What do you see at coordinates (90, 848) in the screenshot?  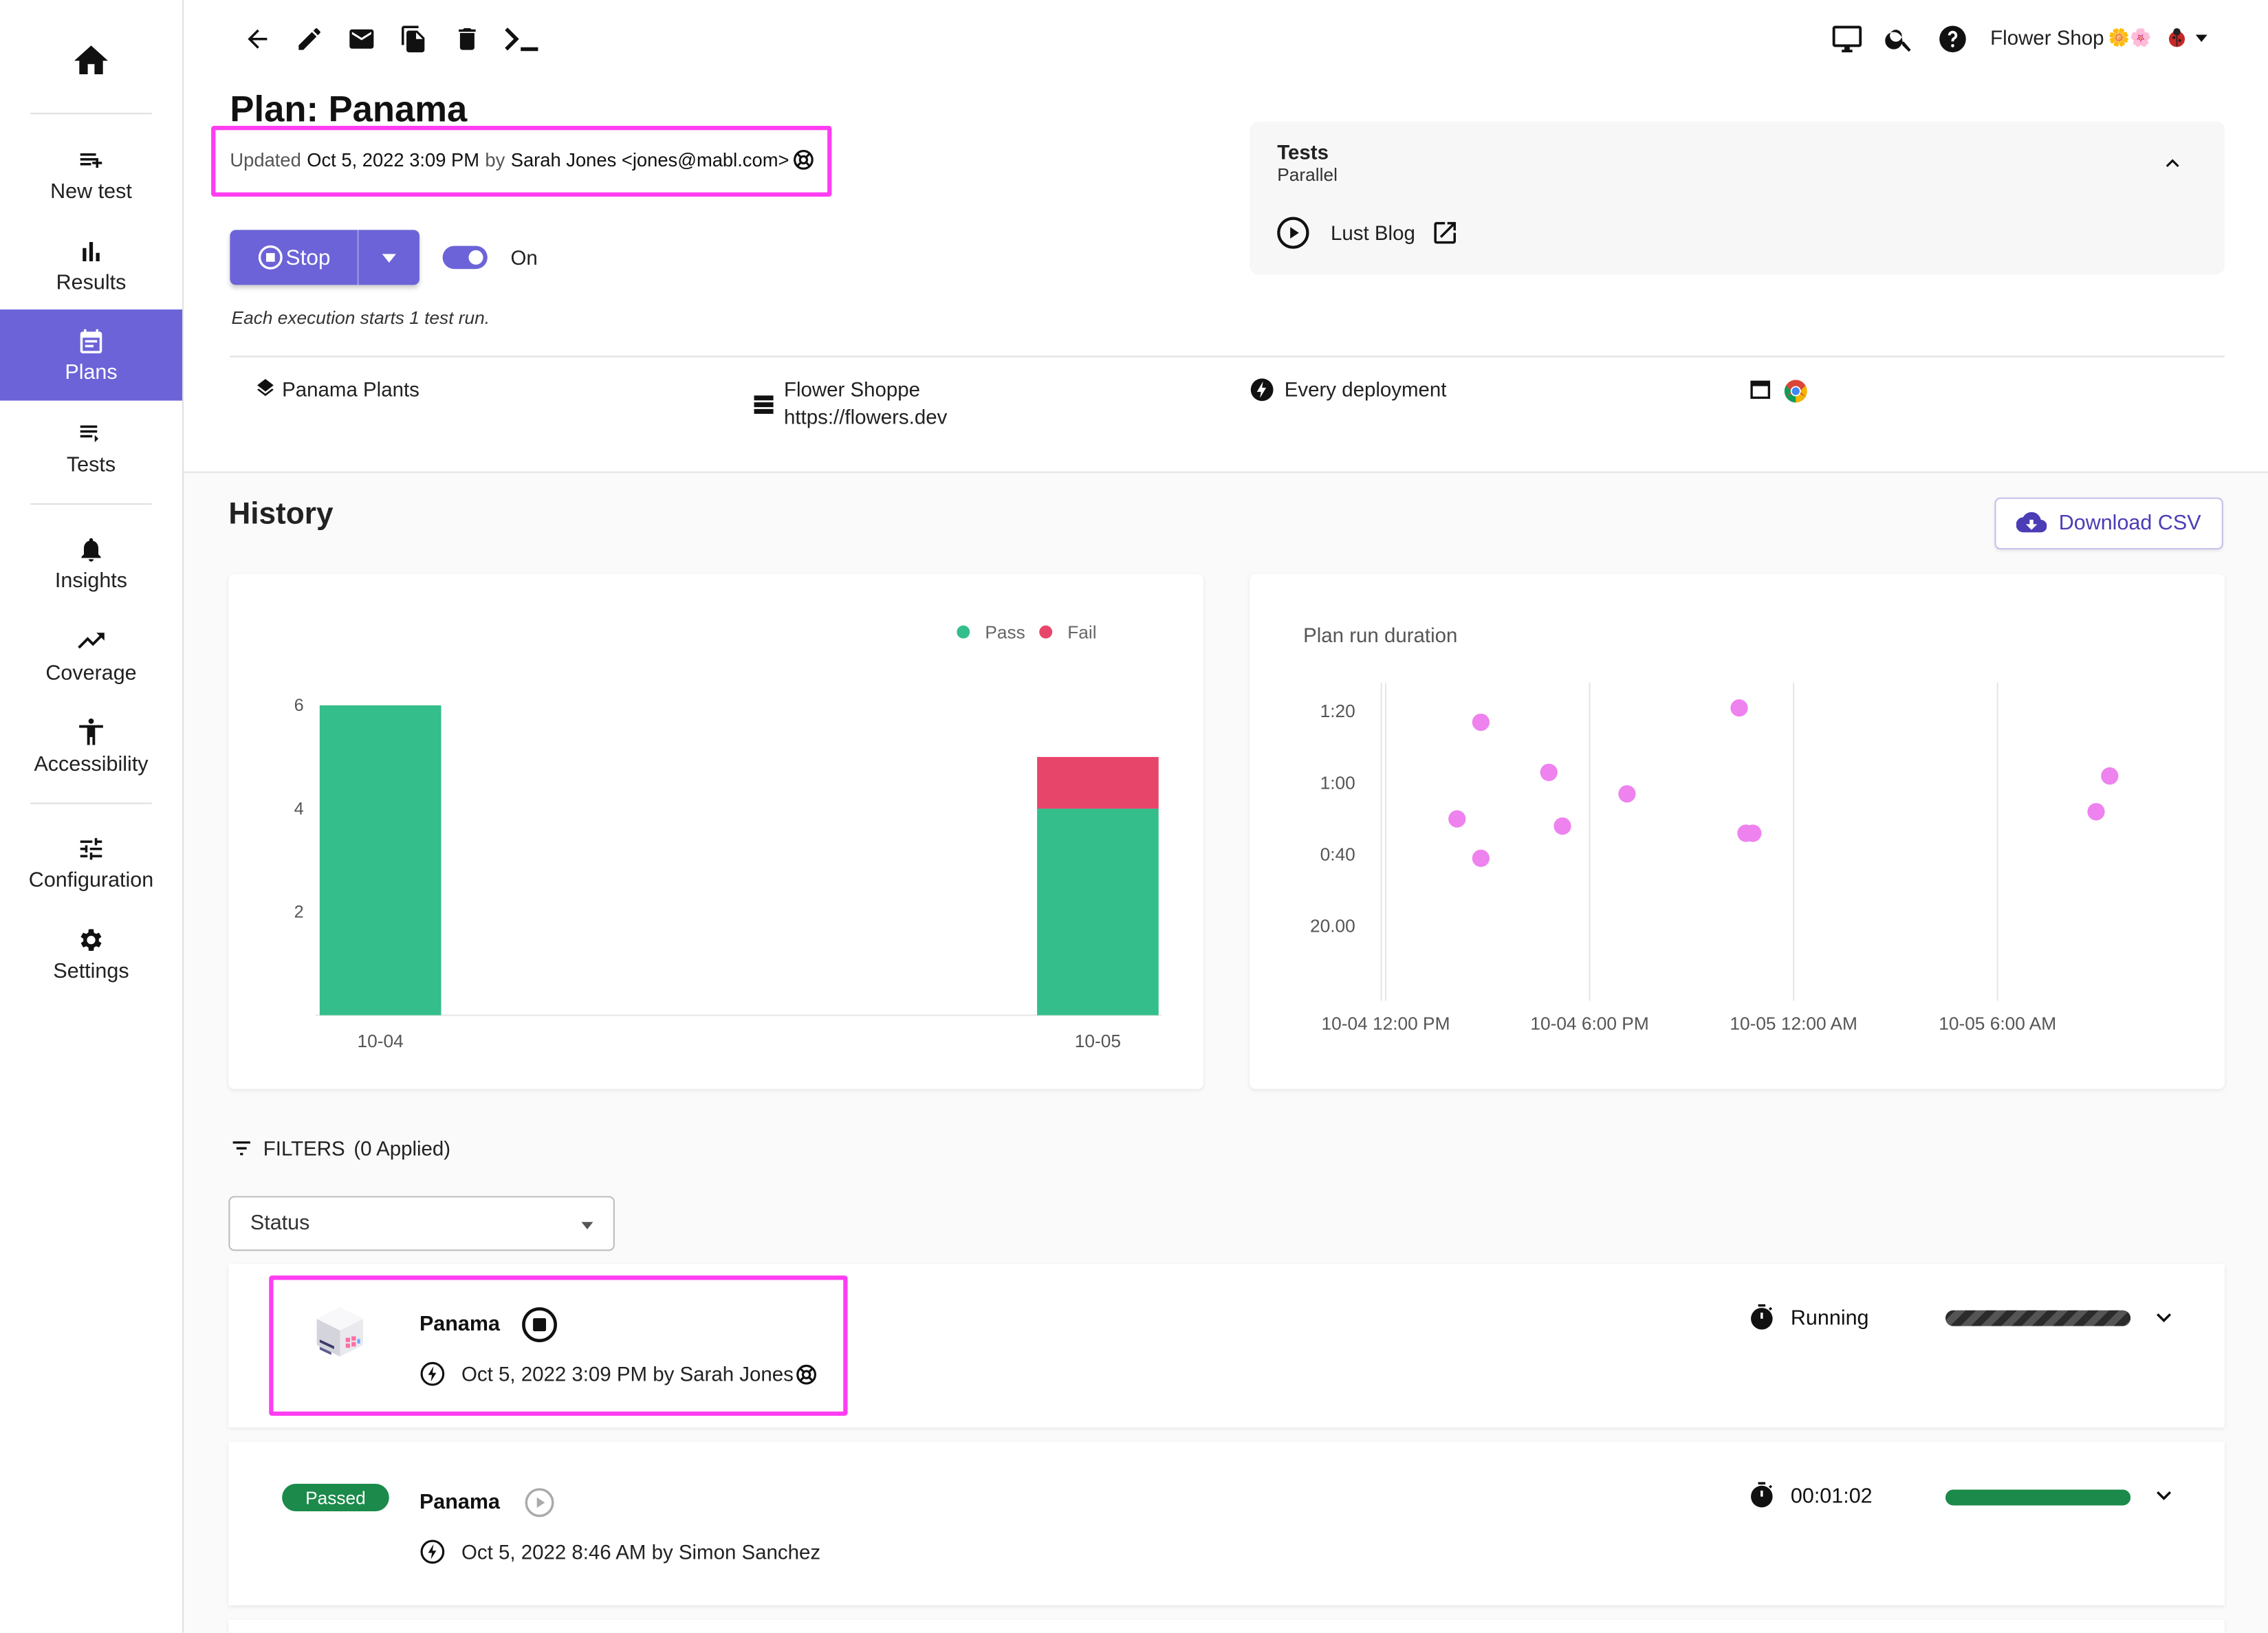 I see `tune-icon` at bounding box center [90, 848].